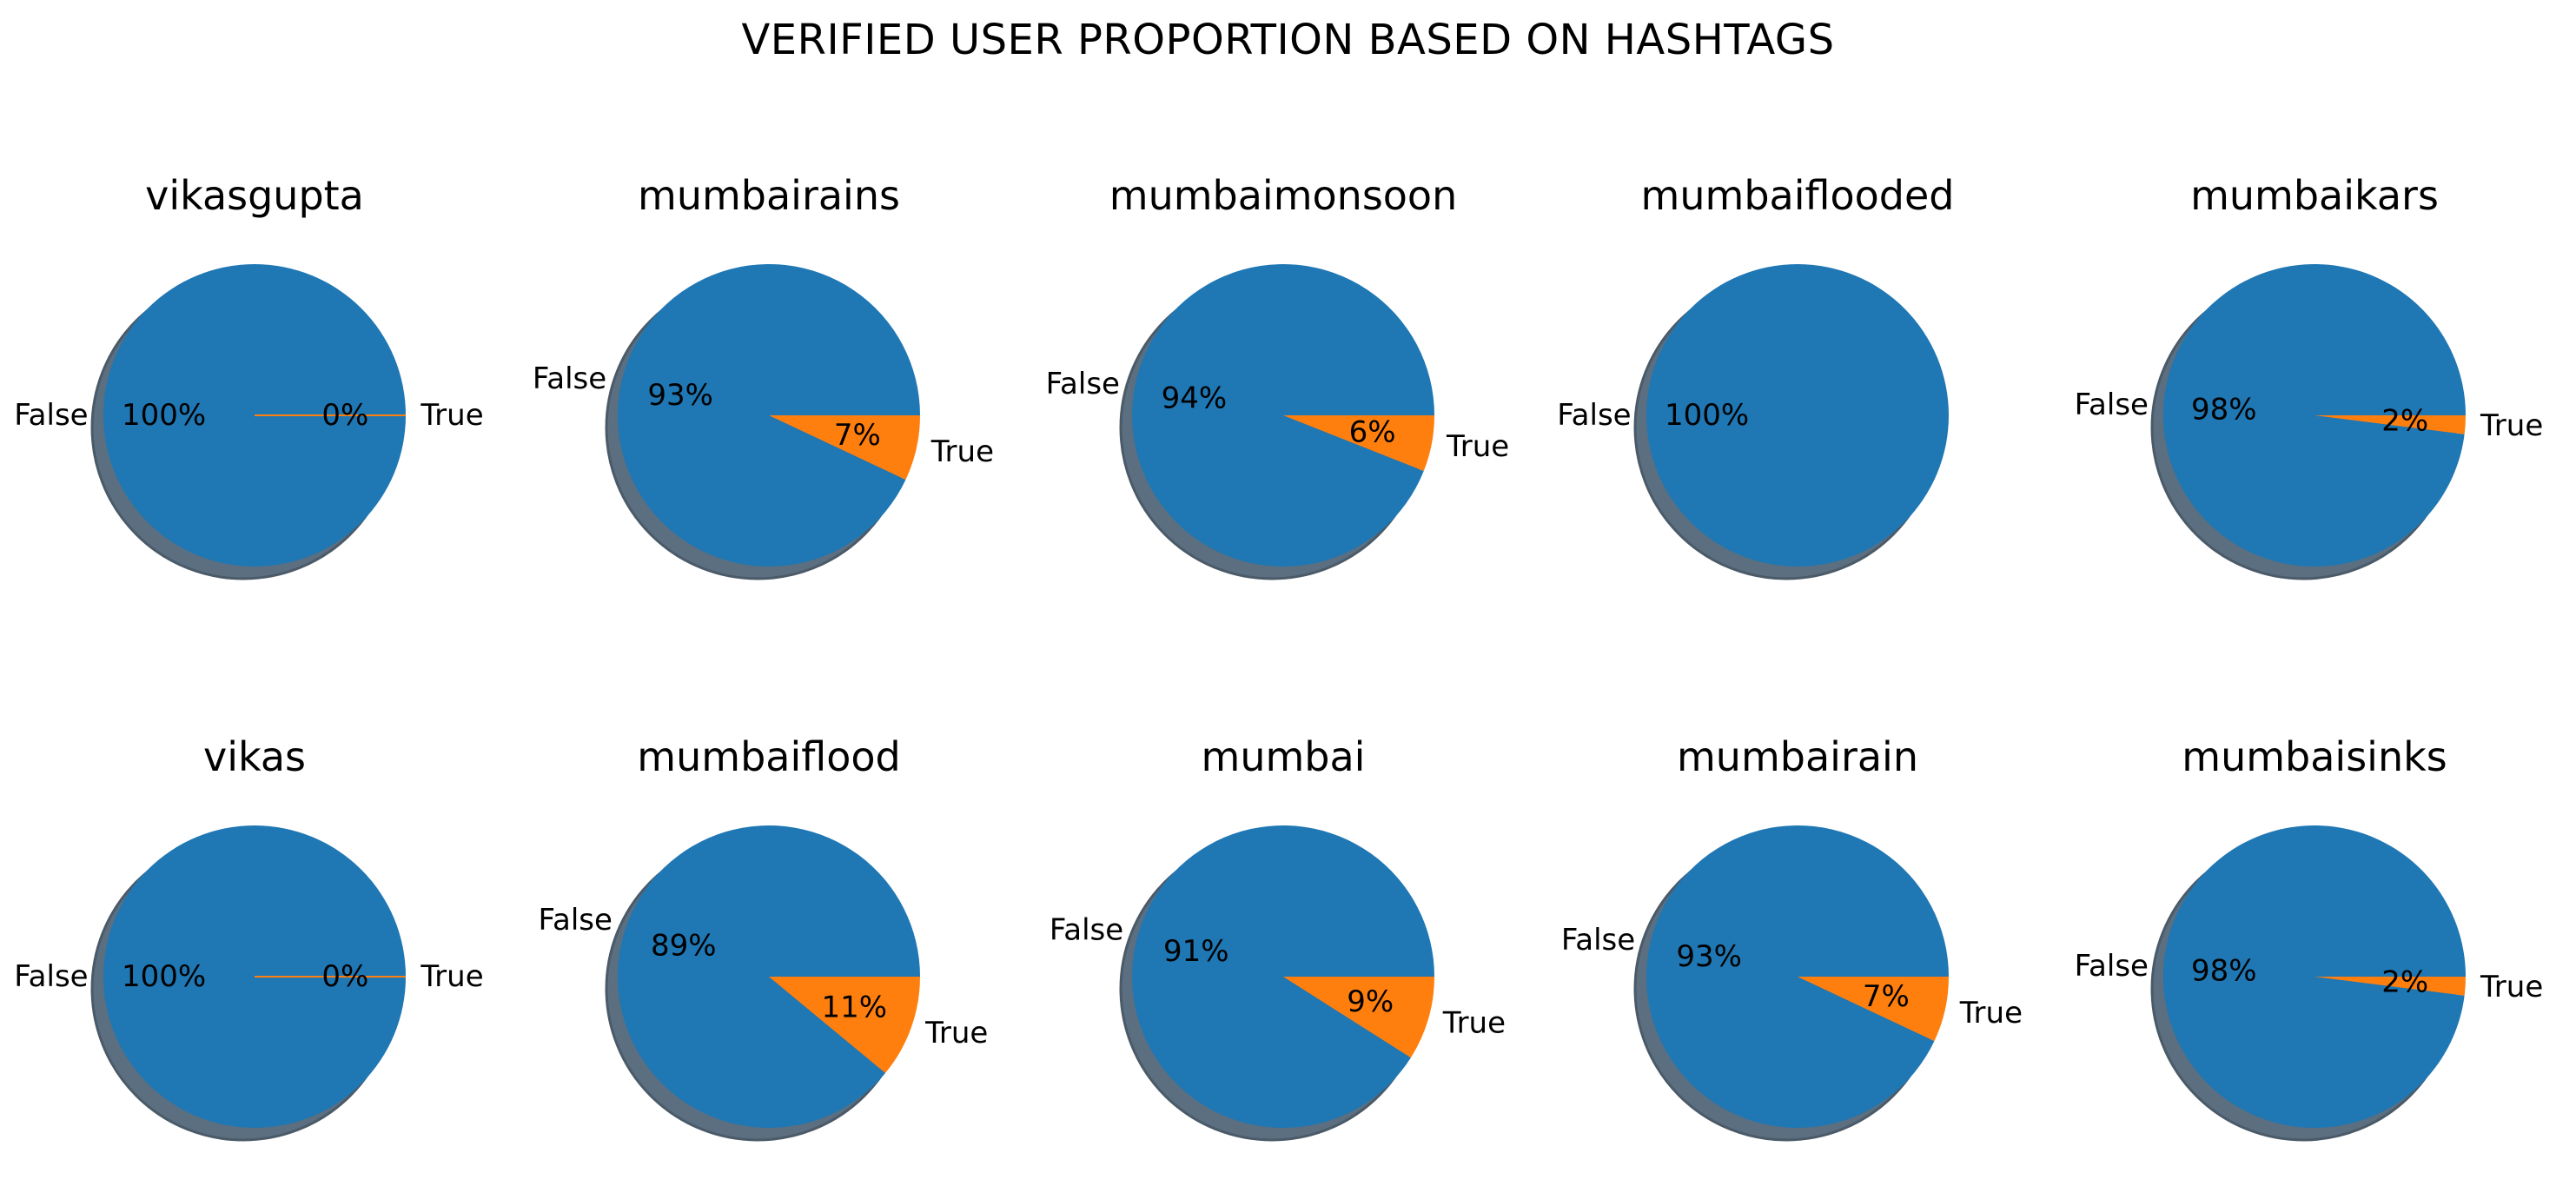  What do you see at coordinates (2314, 195) in the screenshot?
I see `pie-title: mumbaikars` at bounding box center [2314, 195].